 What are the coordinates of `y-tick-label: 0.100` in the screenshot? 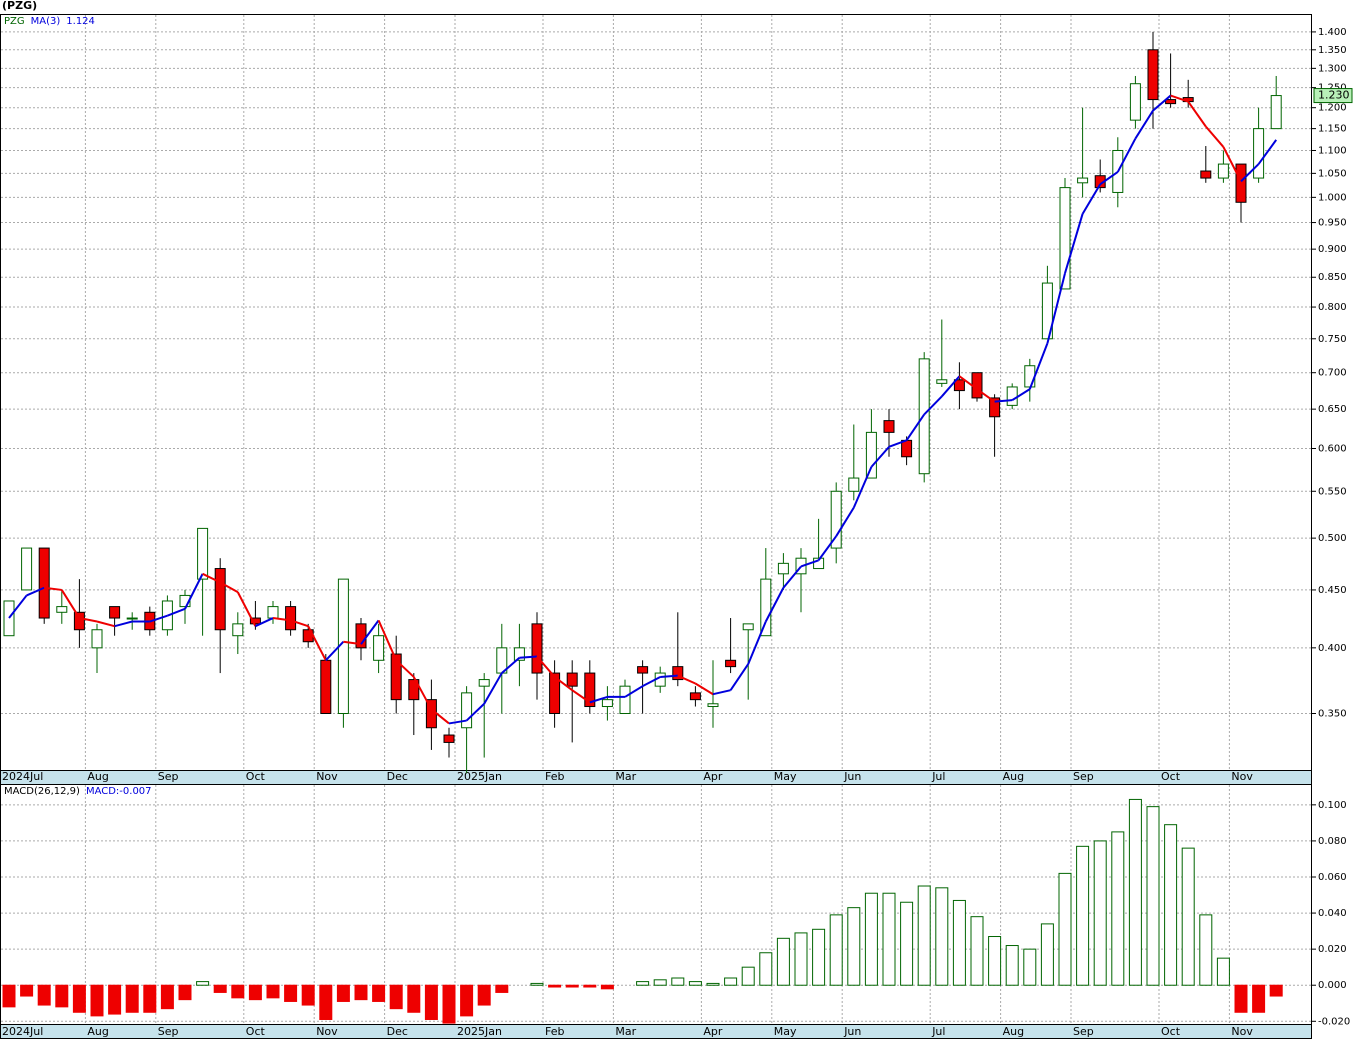 It's located at (1332, 805).